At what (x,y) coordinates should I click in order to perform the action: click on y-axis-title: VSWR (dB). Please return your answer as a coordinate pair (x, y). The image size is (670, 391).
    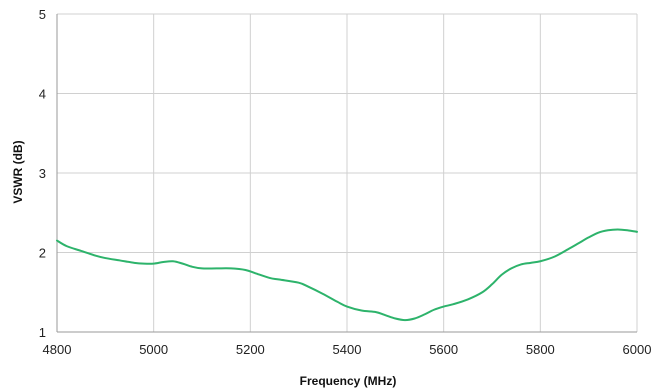
    Looking at the image, I should click on (18, 171).